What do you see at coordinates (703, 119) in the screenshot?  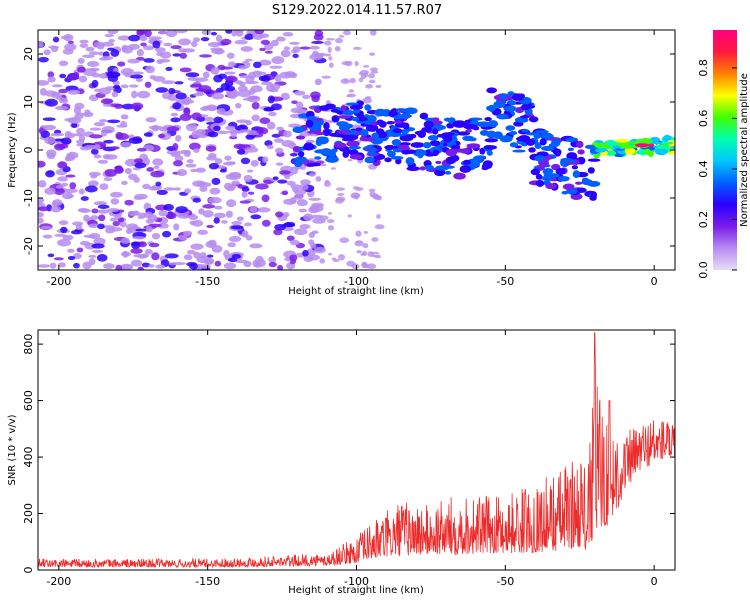 I see `colorbar-tick-label: 0.6` at bounding box center [703, 119].